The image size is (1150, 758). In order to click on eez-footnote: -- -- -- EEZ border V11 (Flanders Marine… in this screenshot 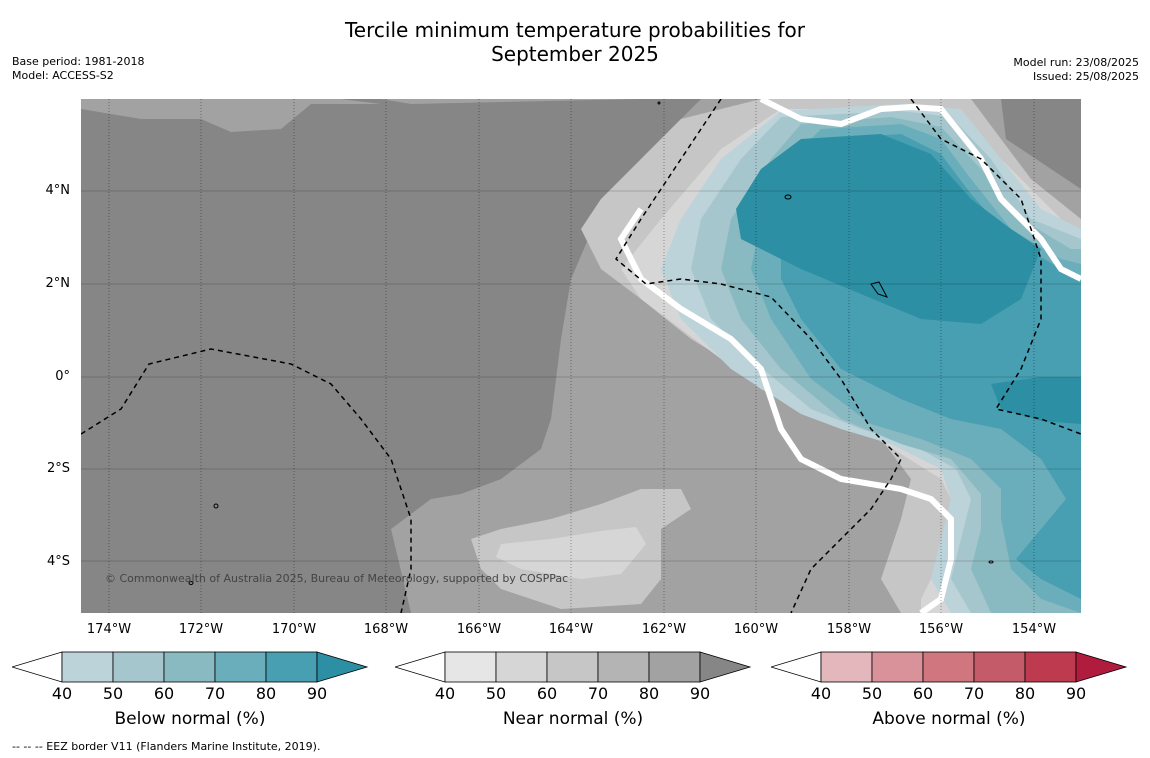, I will do `click(166, 746)`.